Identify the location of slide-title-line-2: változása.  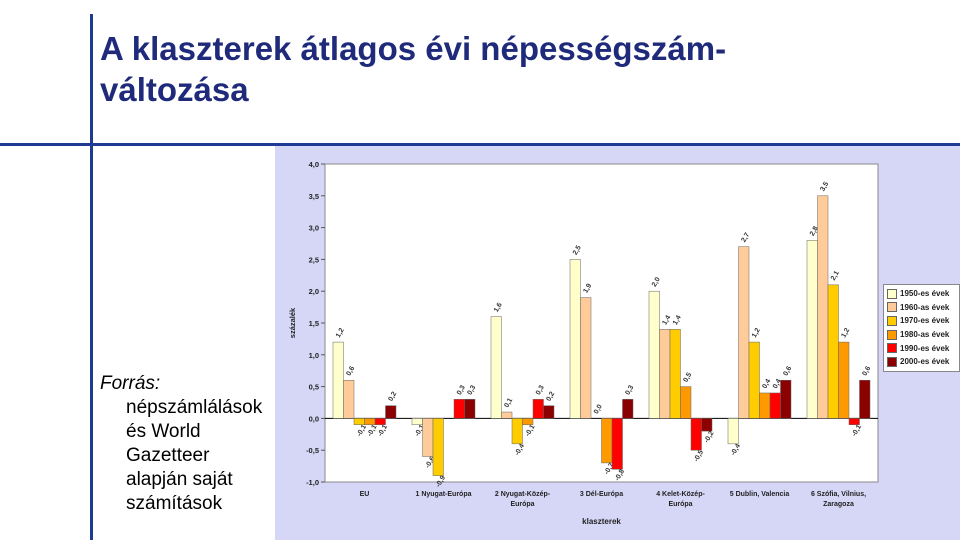
(174, 89).